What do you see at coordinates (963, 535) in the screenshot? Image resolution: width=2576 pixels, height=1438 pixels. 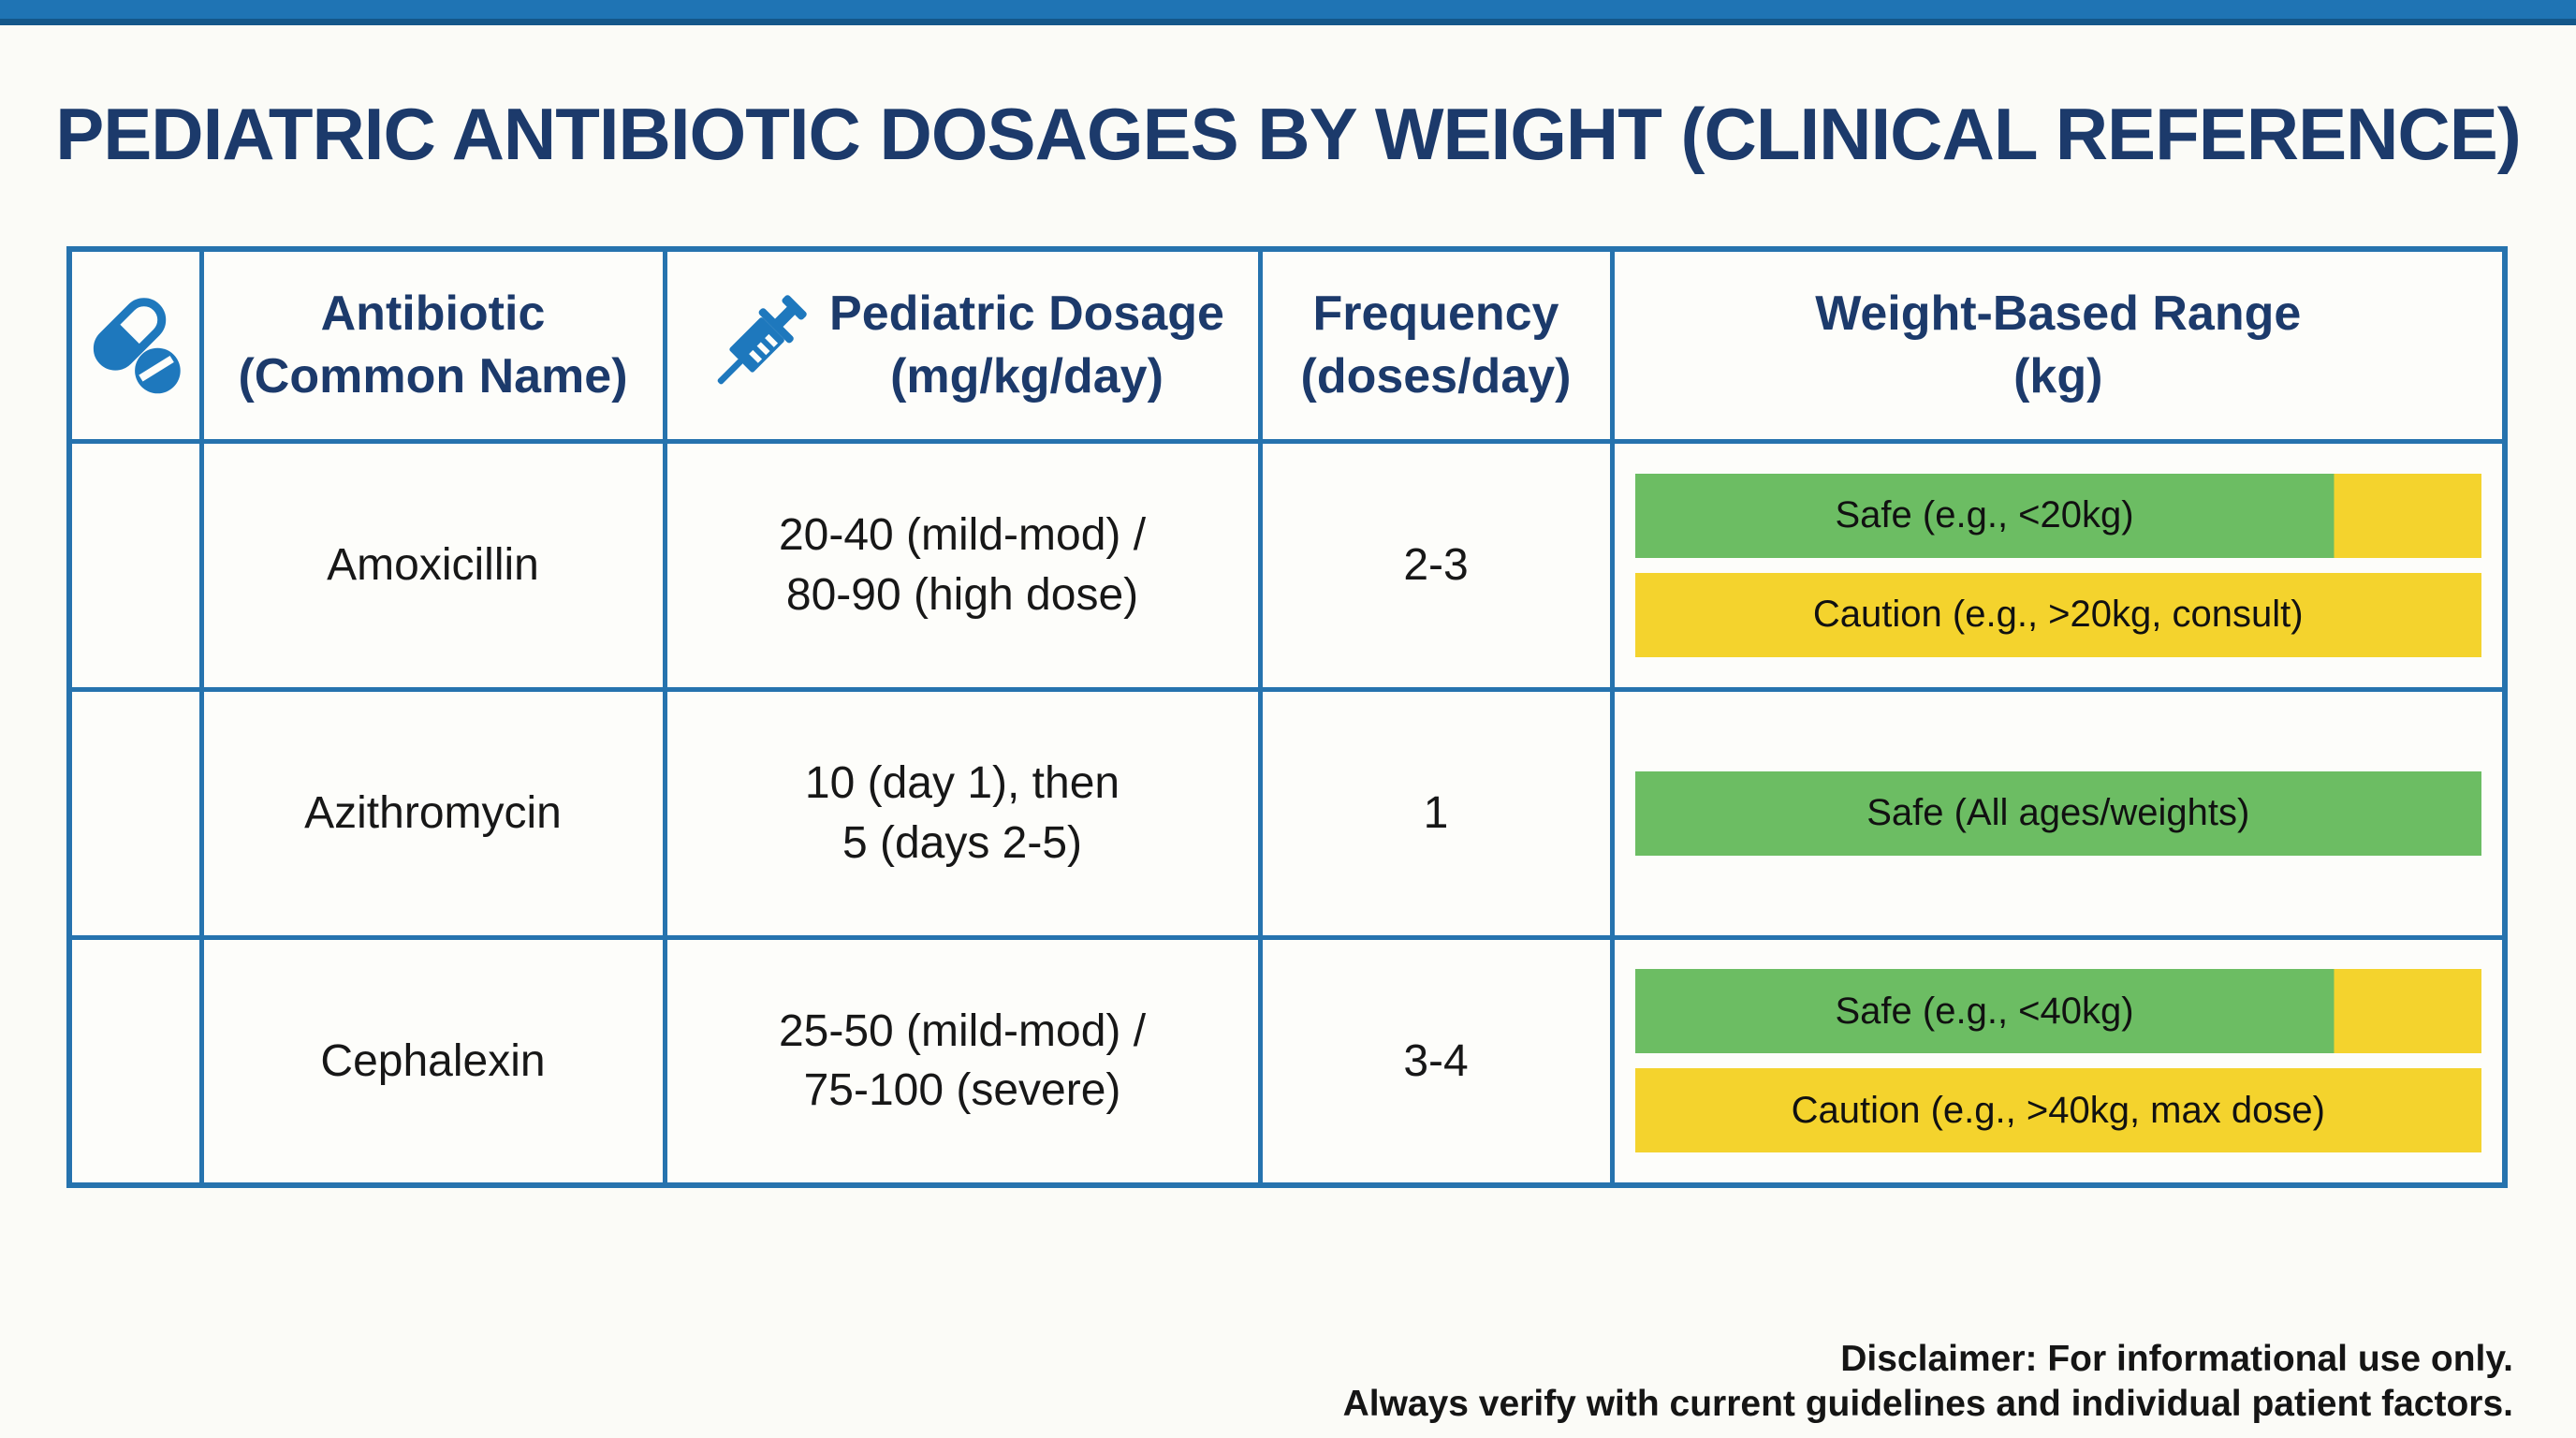 I see `dosage-line1: 20-40 (mild-mod) /` at bounding box center [963, 535].